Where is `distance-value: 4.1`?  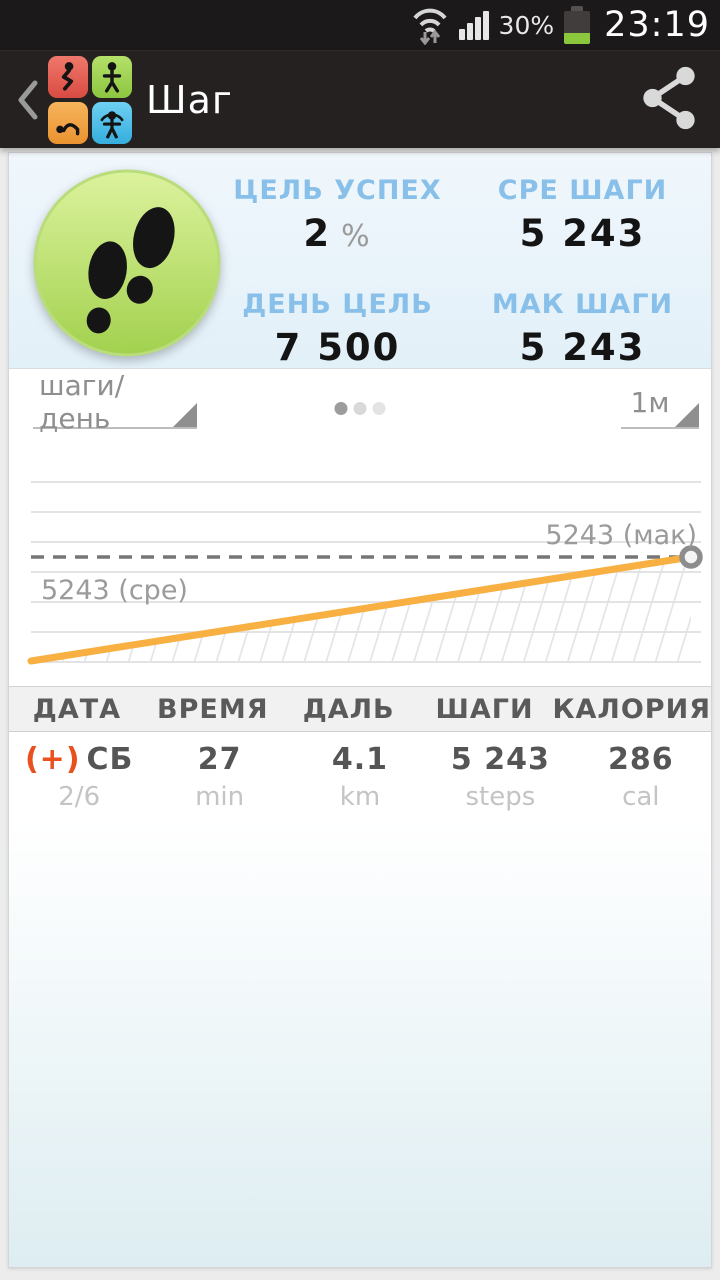
distance-value: 4.1 is located at coordinates (360, 759).